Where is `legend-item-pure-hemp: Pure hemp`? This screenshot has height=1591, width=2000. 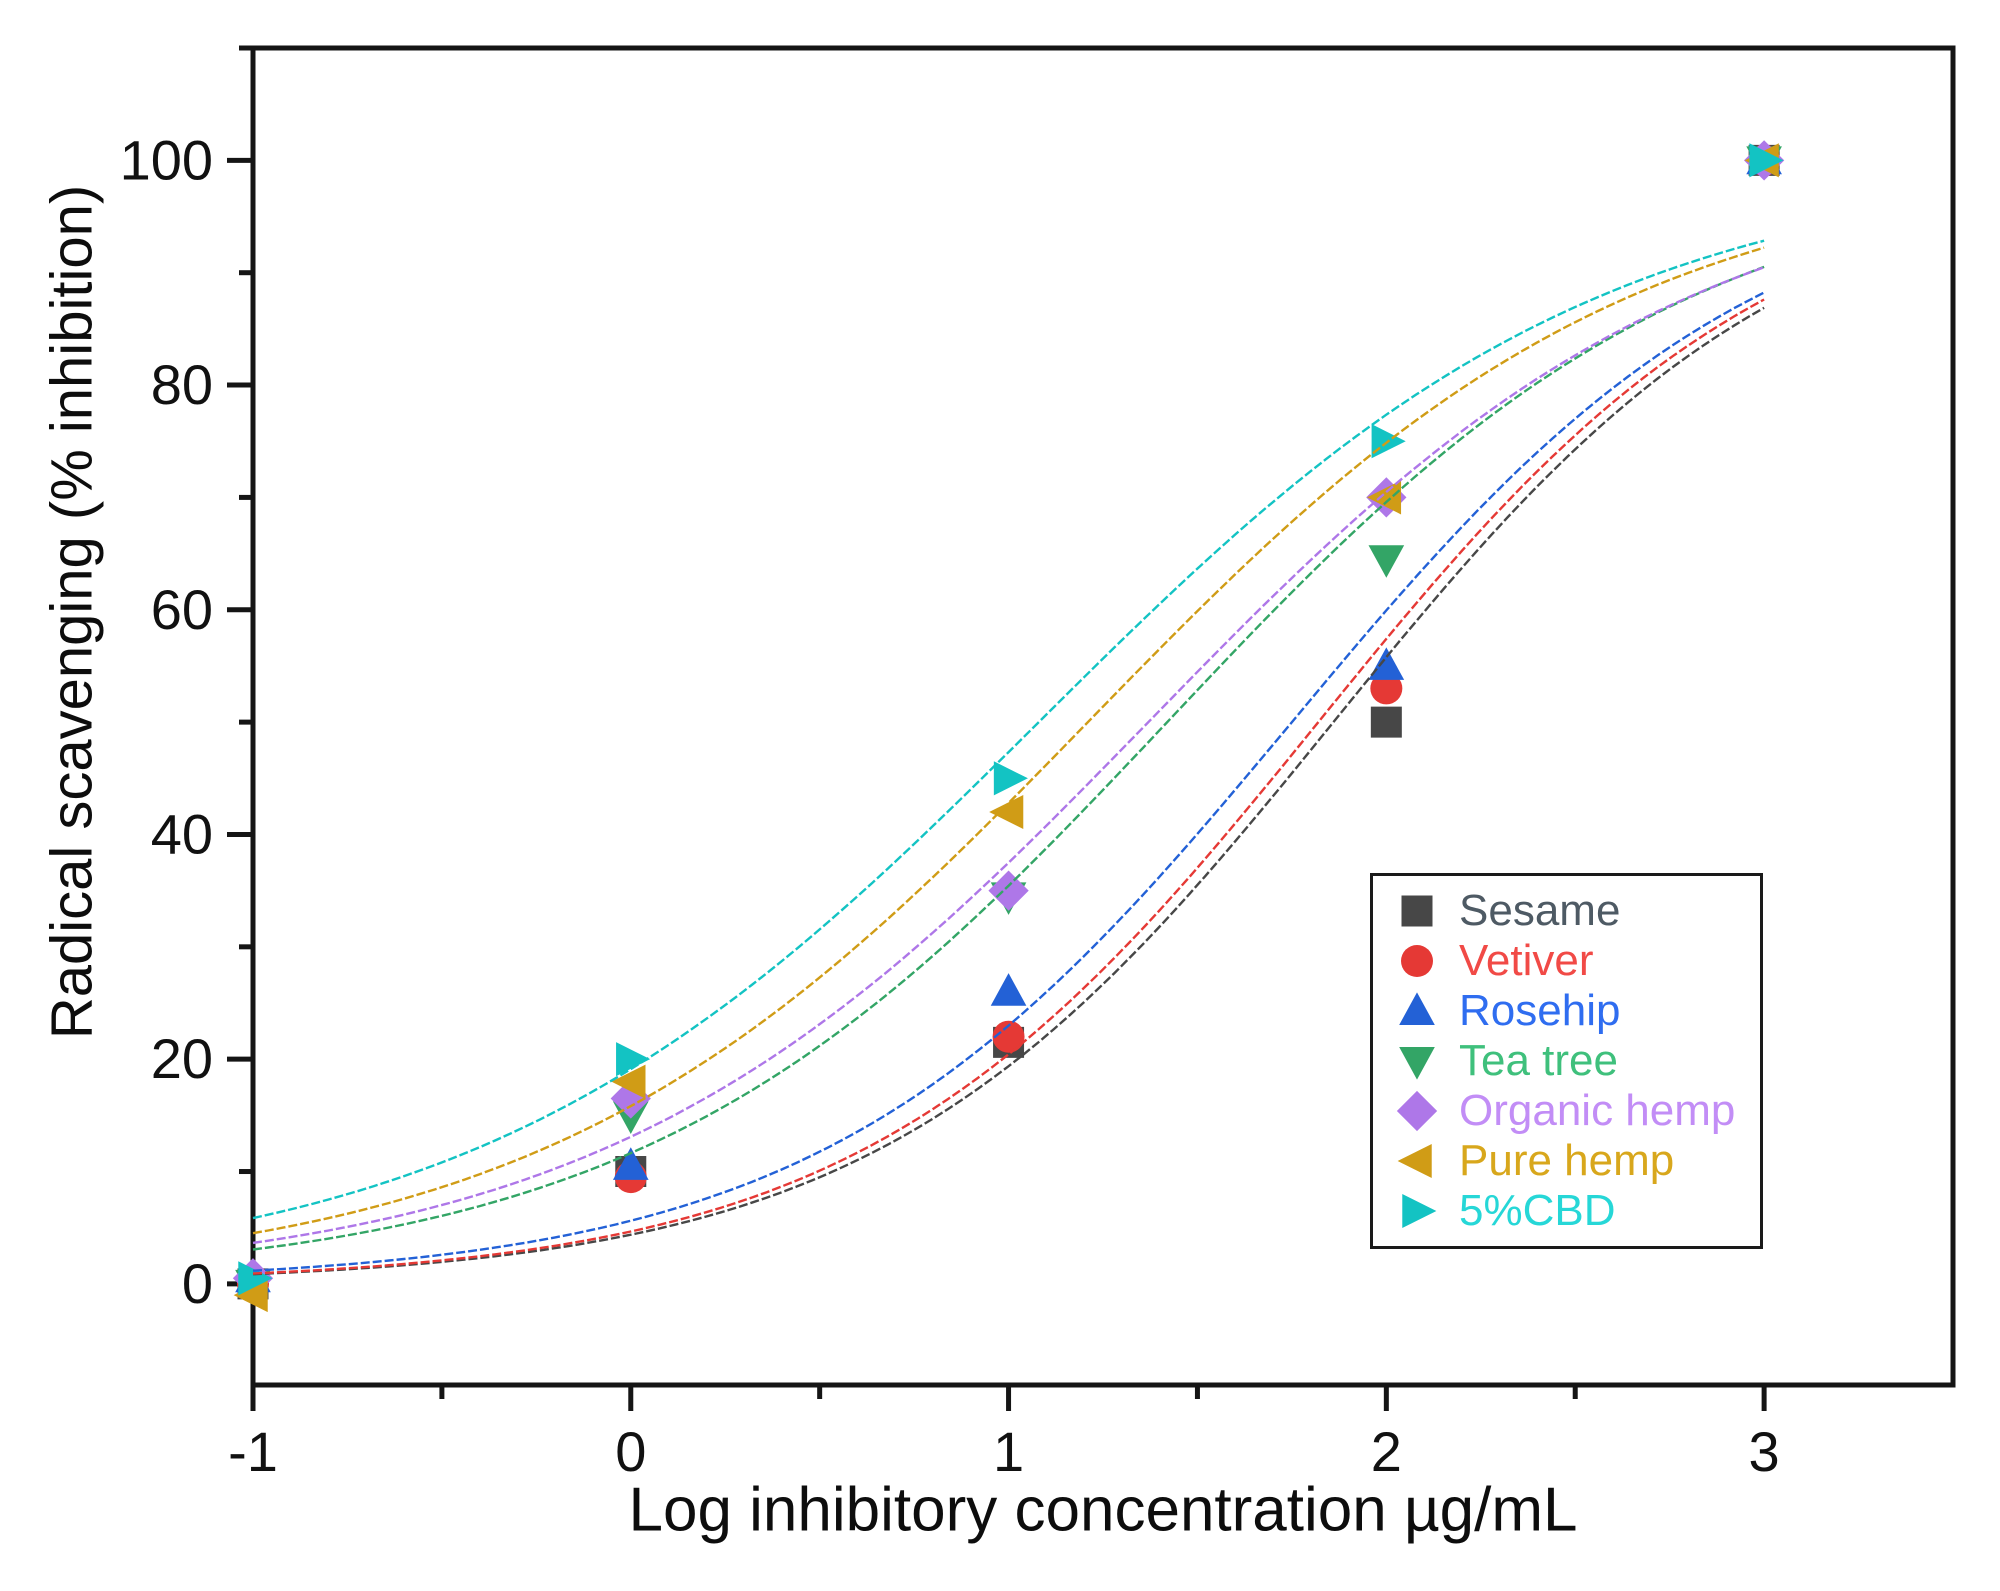 legend-item-pure-hemp: Pure hemp is located at coordinates (1577, 1161).